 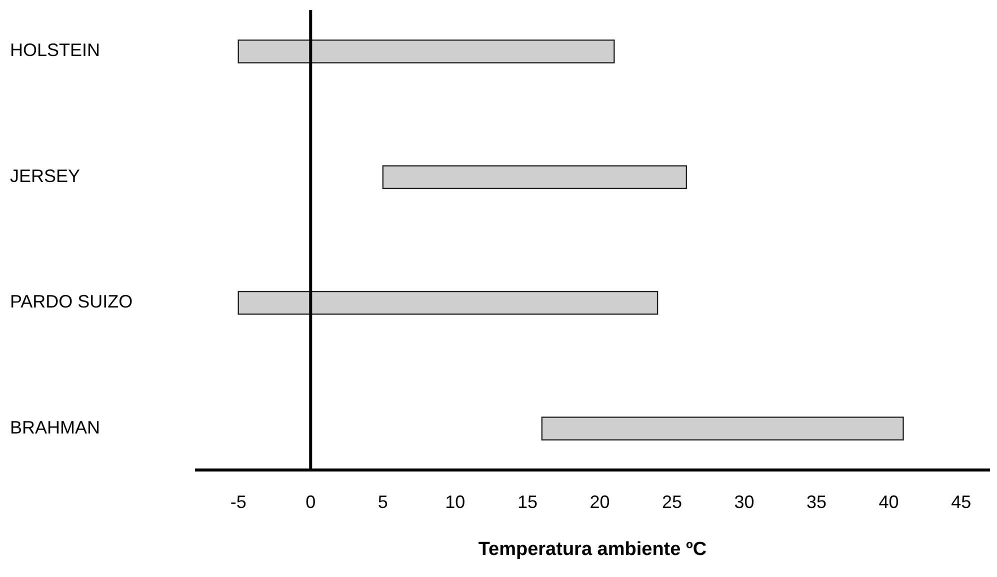 What do you see at coordinates (816, 502) in the screenshot?
I see `x-tick-label: 35` at bounding box center [816, 502].